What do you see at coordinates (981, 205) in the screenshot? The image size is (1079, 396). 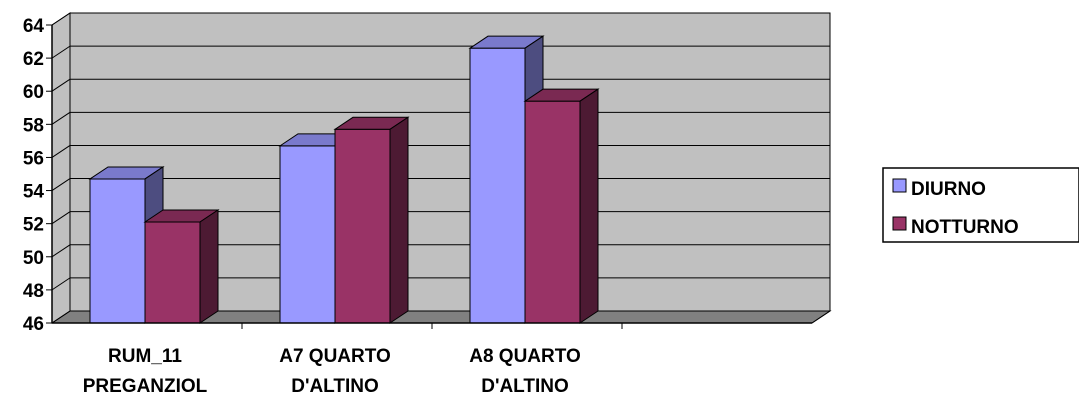 I see `legend: DIURNO NOTTURNO` at bounding box center [981, 205].